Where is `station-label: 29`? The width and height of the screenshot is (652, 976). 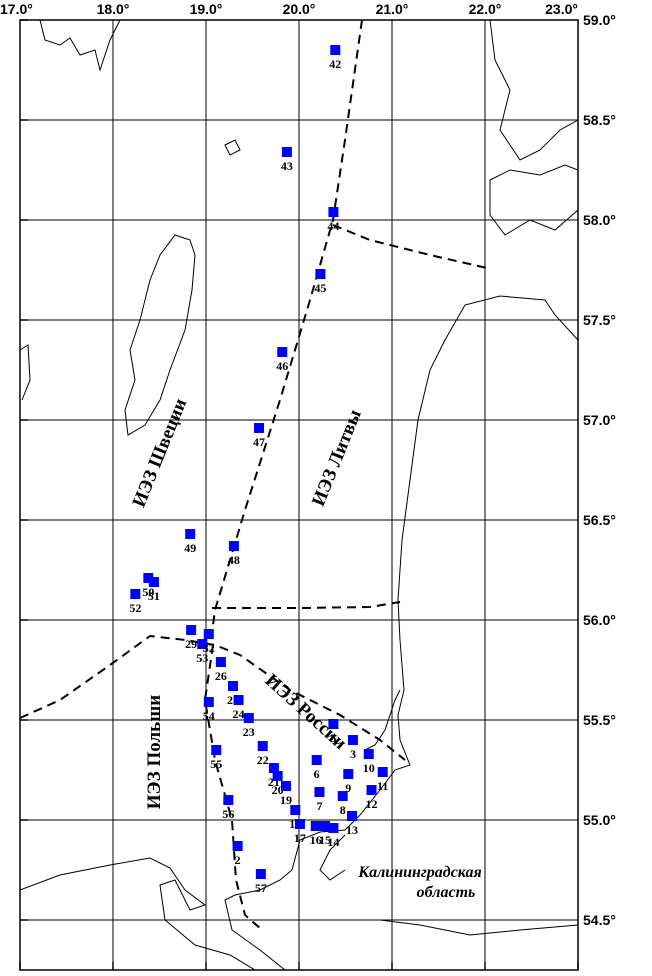
station-label: 29 is located at coordinates (191, 644).